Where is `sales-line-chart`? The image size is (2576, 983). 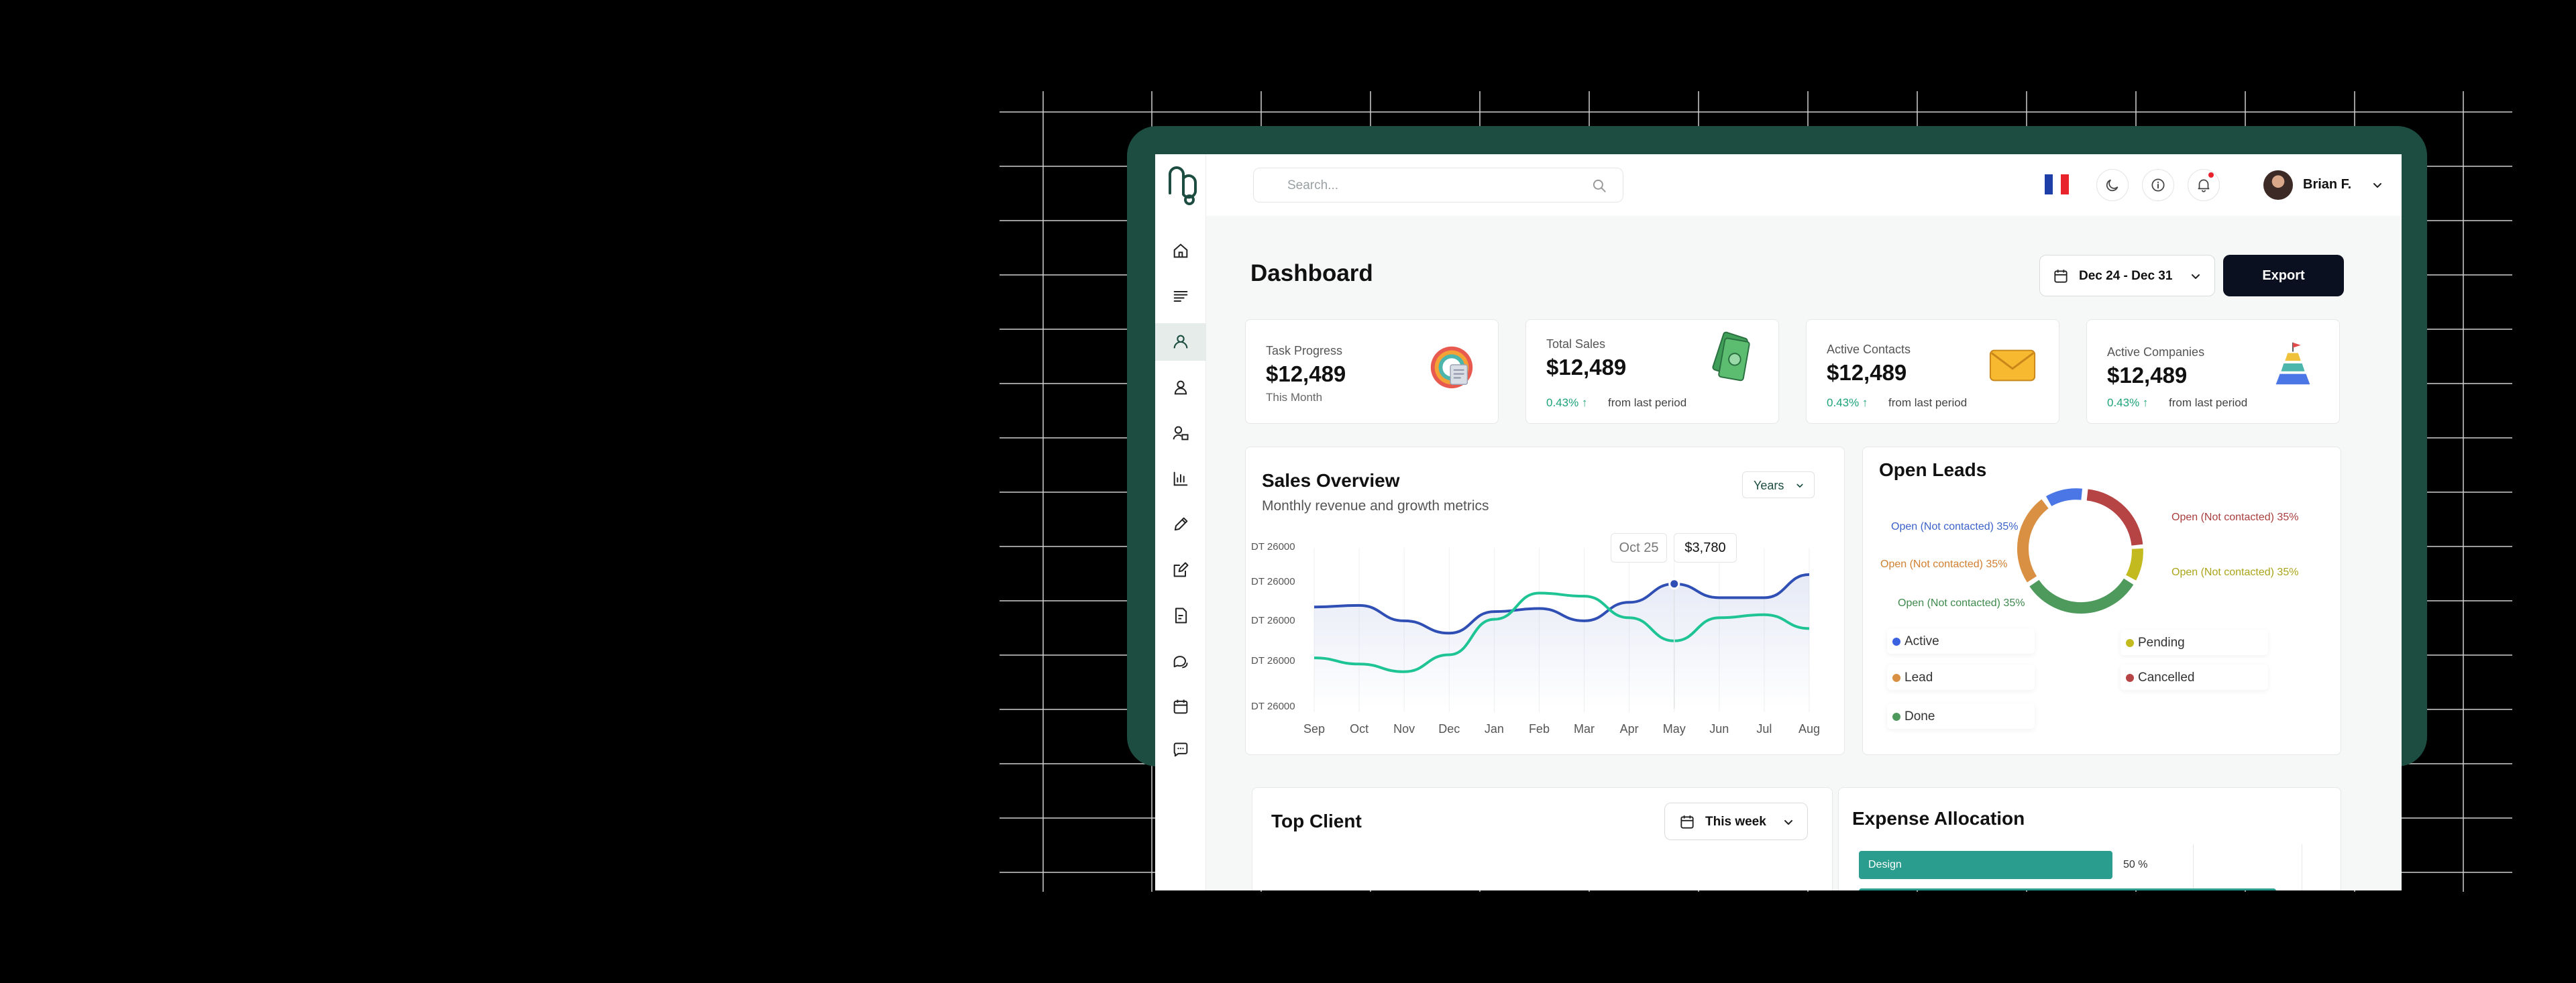 sales-line-chart is located at coordinates (1545, 601).